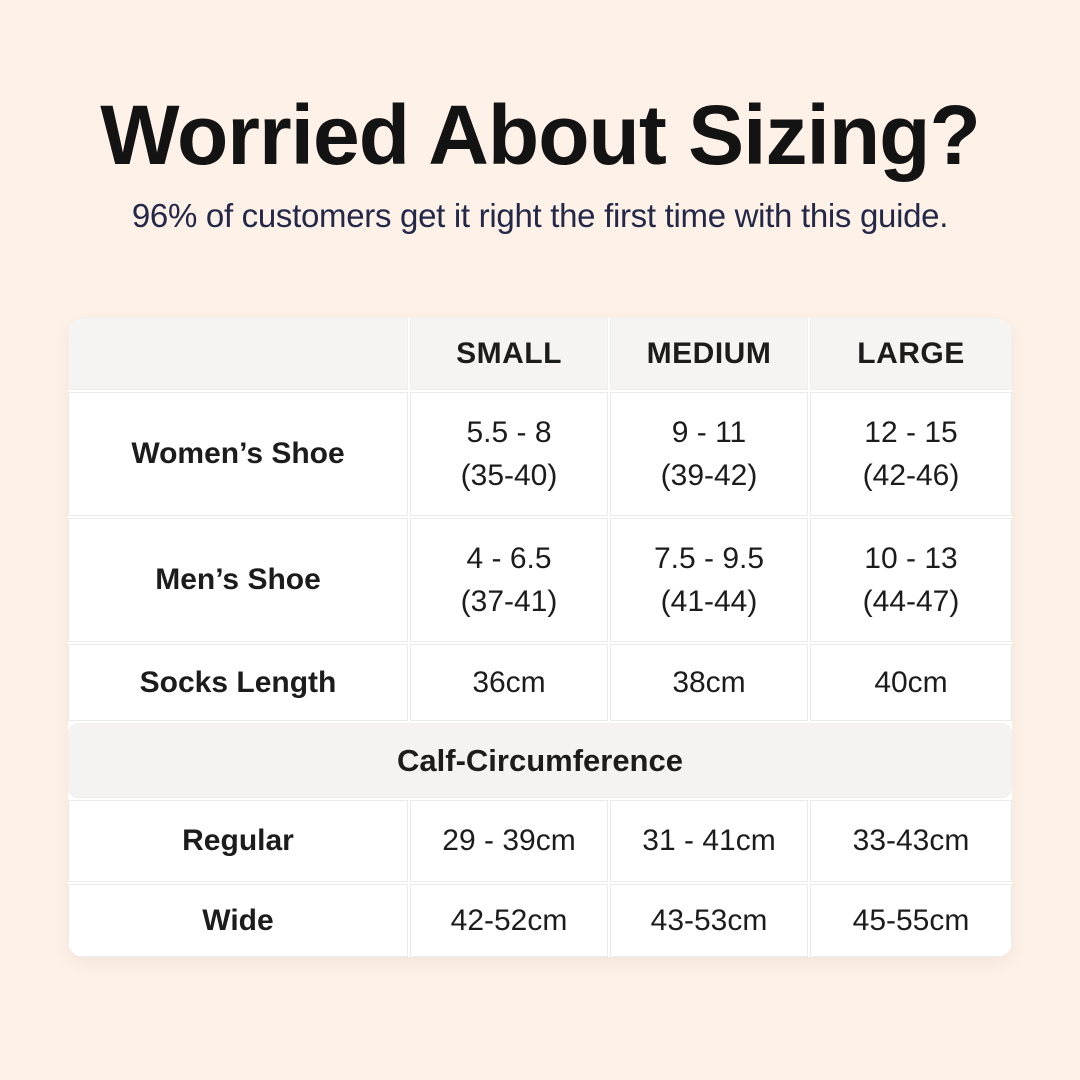 This screenshot has height=1080, width=1080. Describe the element at coordinates (509, 354) in the screenshot. I see `header-cell-small: SMALL` at that location.